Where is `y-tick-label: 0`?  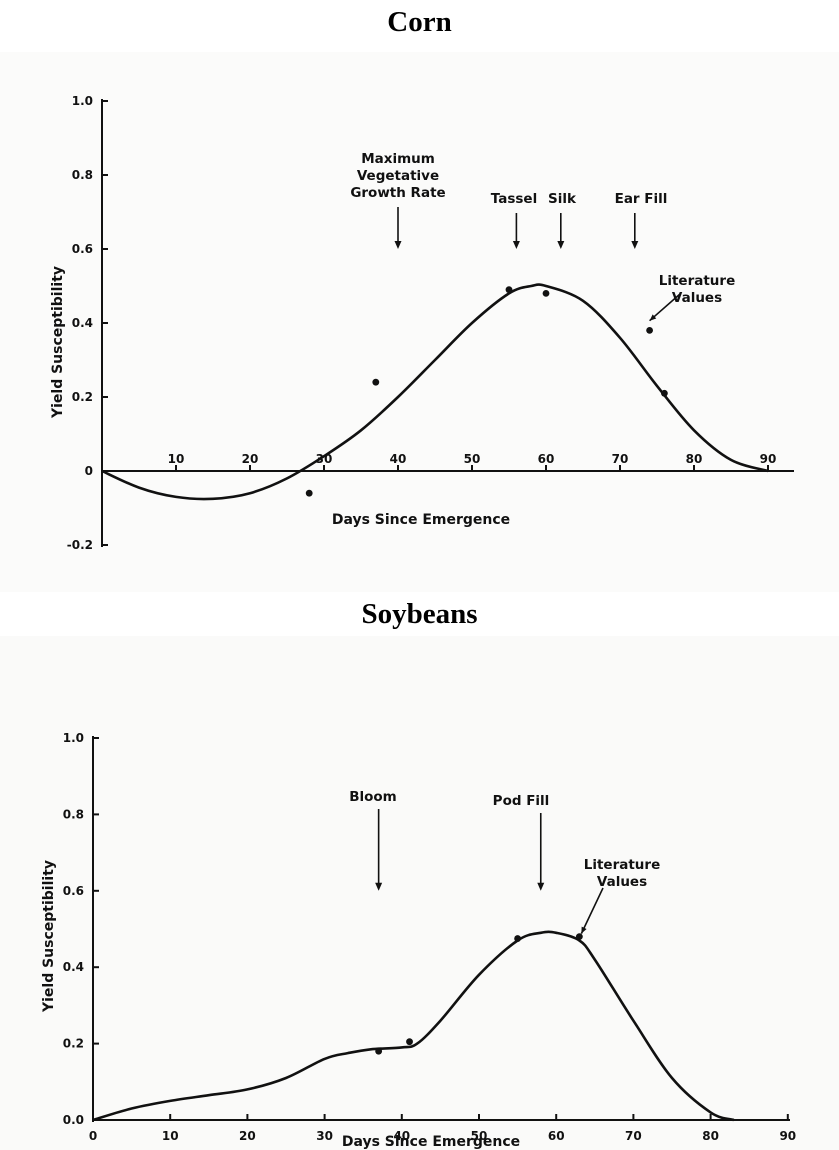 y-tick-label: 0 is located at coordinates (89, 471).